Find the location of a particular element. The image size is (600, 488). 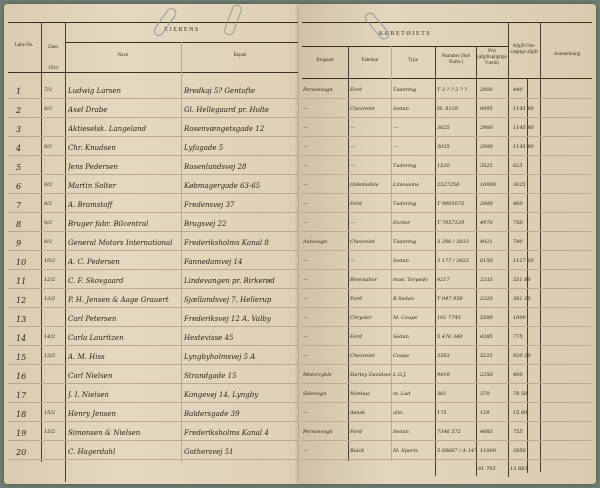

vehicle-tax: 740 is located at coordinates (518, 242).